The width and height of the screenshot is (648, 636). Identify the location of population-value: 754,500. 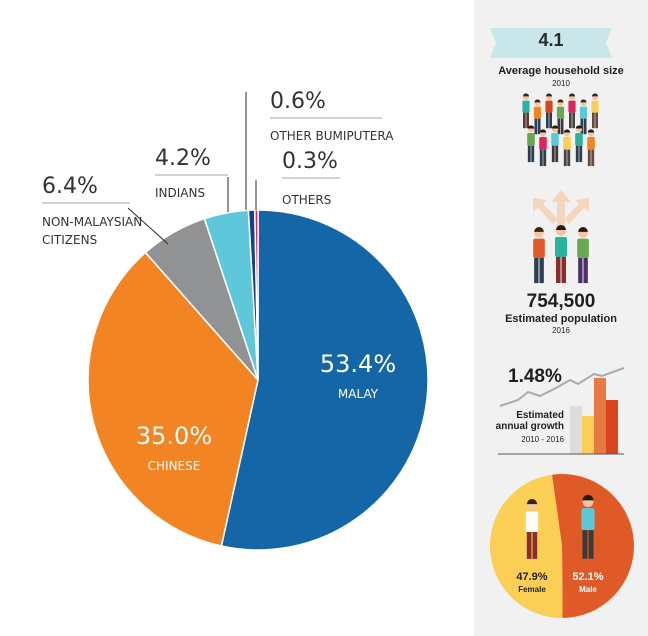
(561, 301).